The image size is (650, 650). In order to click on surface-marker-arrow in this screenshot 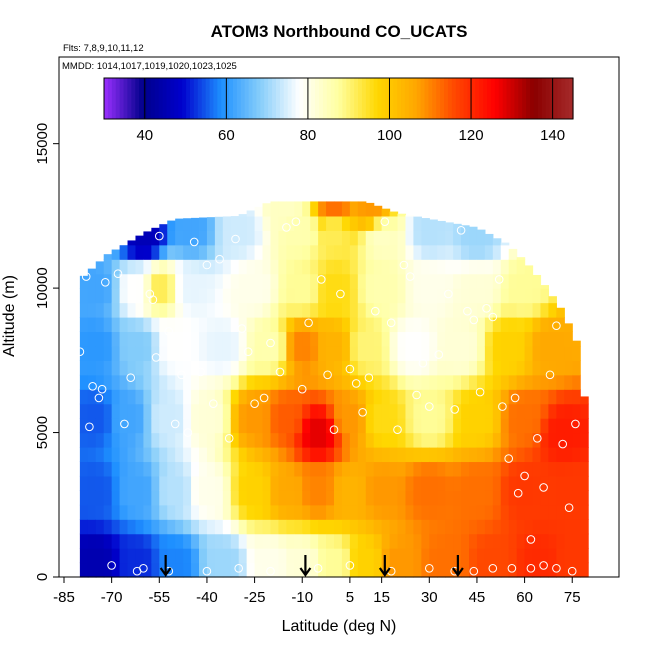, I will do `click(165, 566)`.